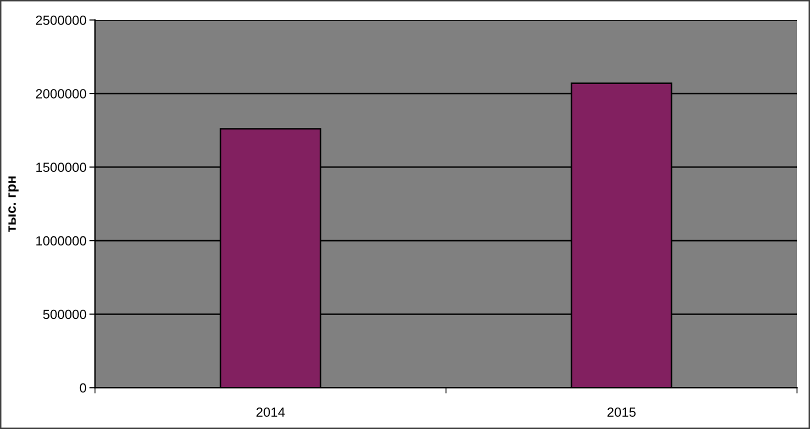  Describe the element at coordinates (64, 315) in the screenshot. I see `y-tick-label: 500000` at that location.